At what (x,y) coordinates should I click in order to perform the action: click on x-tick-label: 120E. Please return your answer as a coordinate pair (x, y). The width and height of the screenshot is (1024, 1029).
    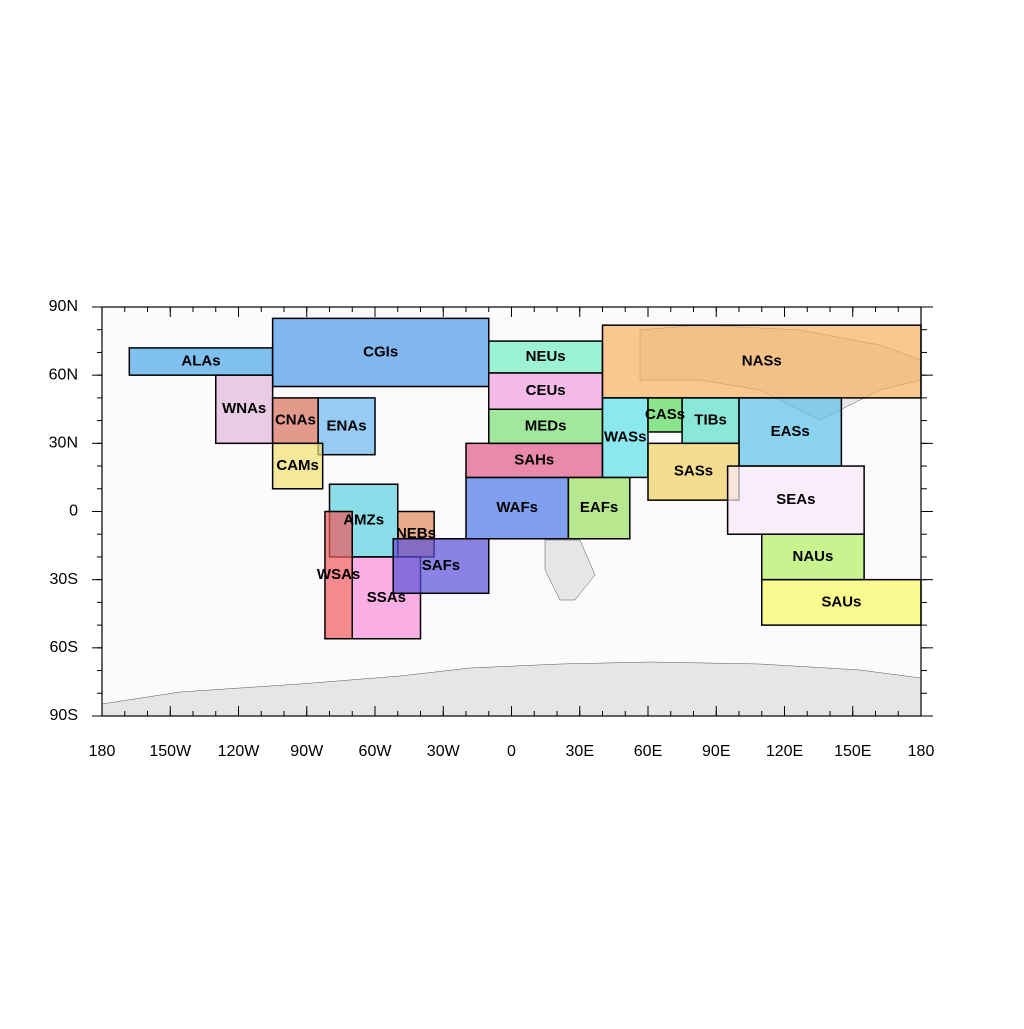
    Looking at the image, I should click on (784, 751).